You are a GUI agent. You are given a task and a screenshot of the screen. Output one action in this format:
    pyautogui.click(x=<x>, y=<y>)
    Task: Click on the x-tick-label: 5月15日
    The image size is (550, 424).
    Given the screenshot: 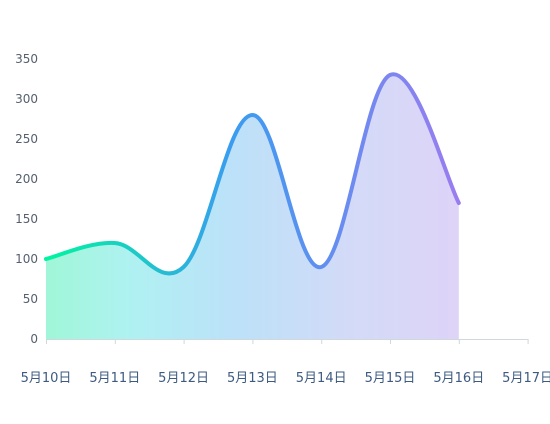 What is the action you would take?
    pyautogui.click(x=390, y=378)
    